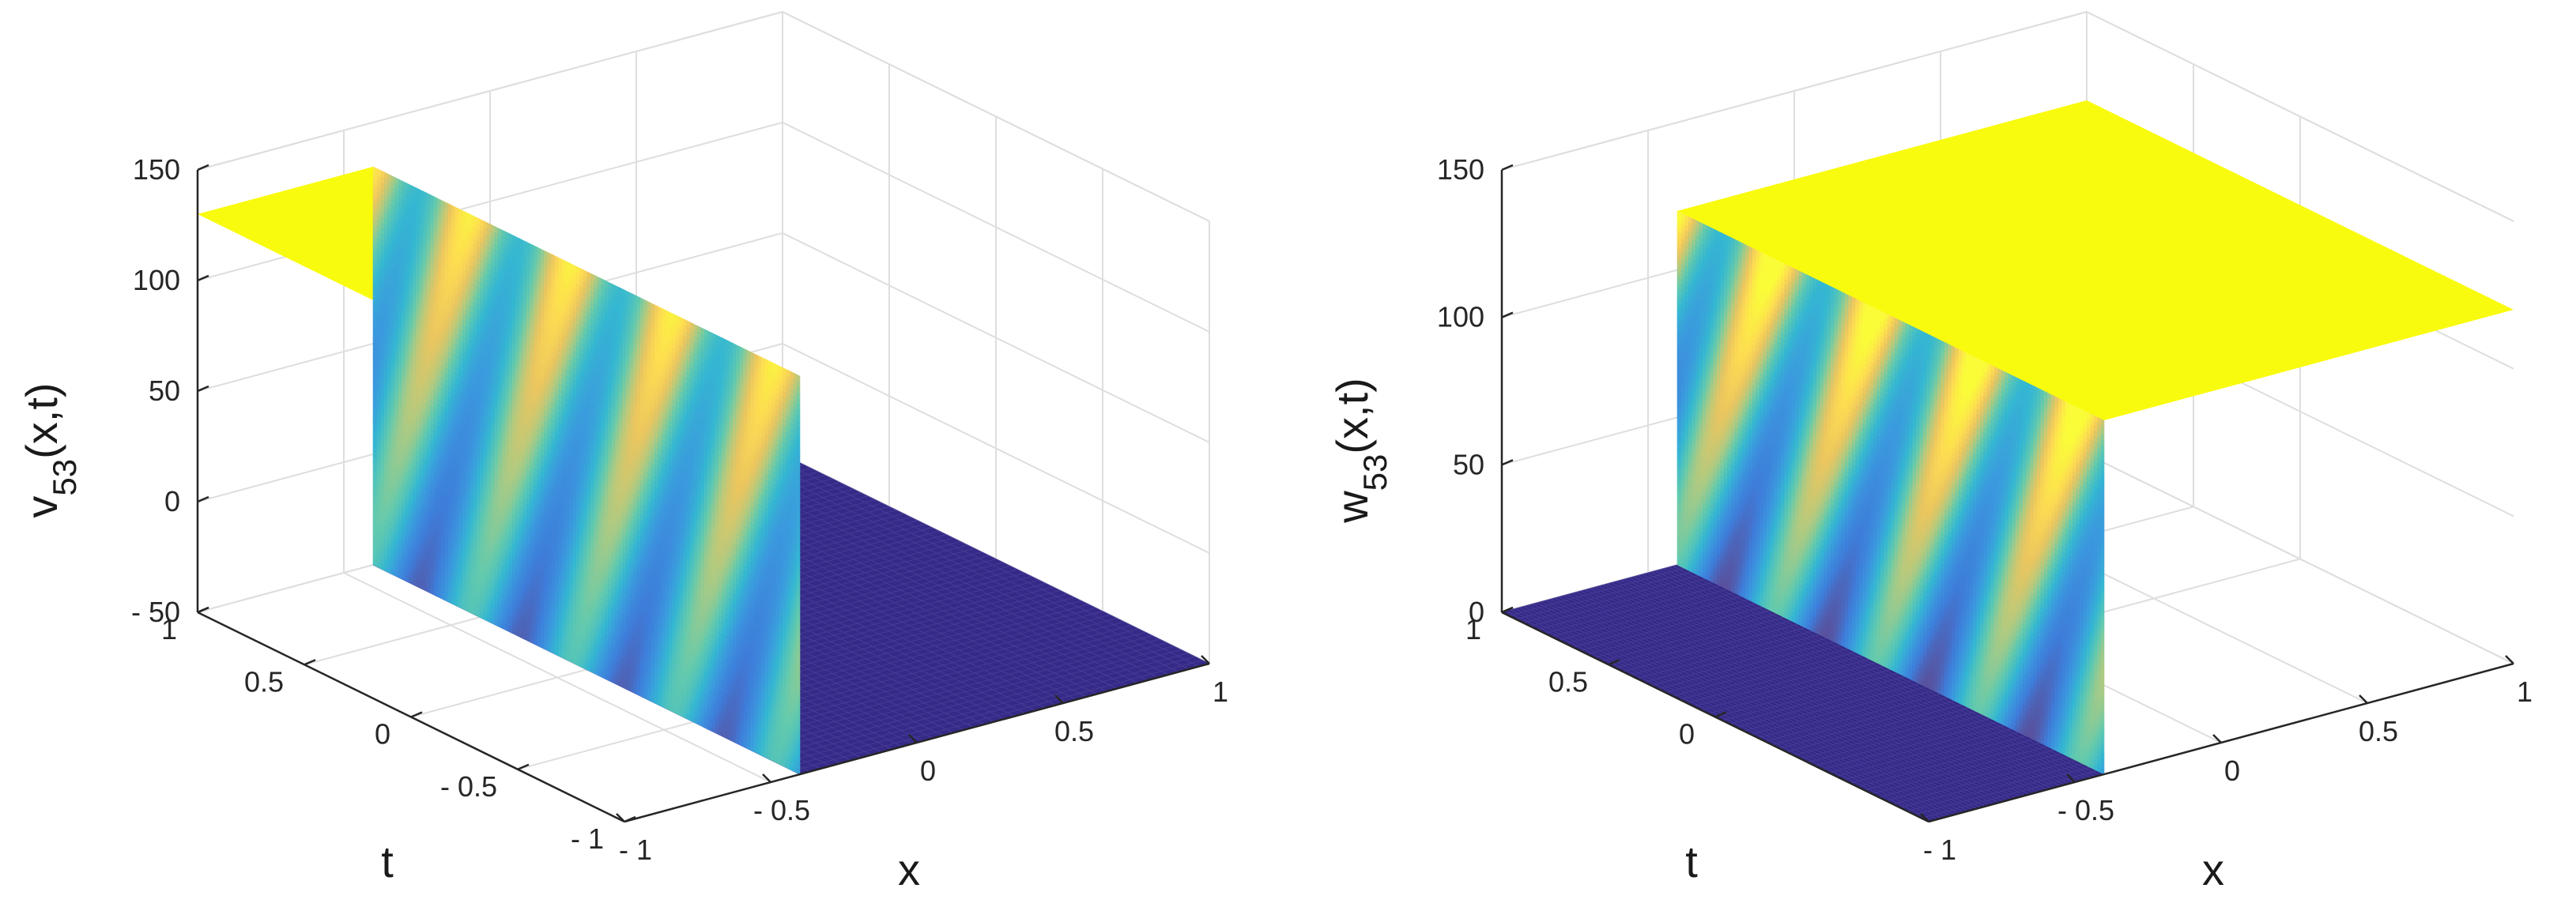 The width and height of the screenshot is (2576, 922). I want to click on low-plateau-mesh, so click(1803, 693).